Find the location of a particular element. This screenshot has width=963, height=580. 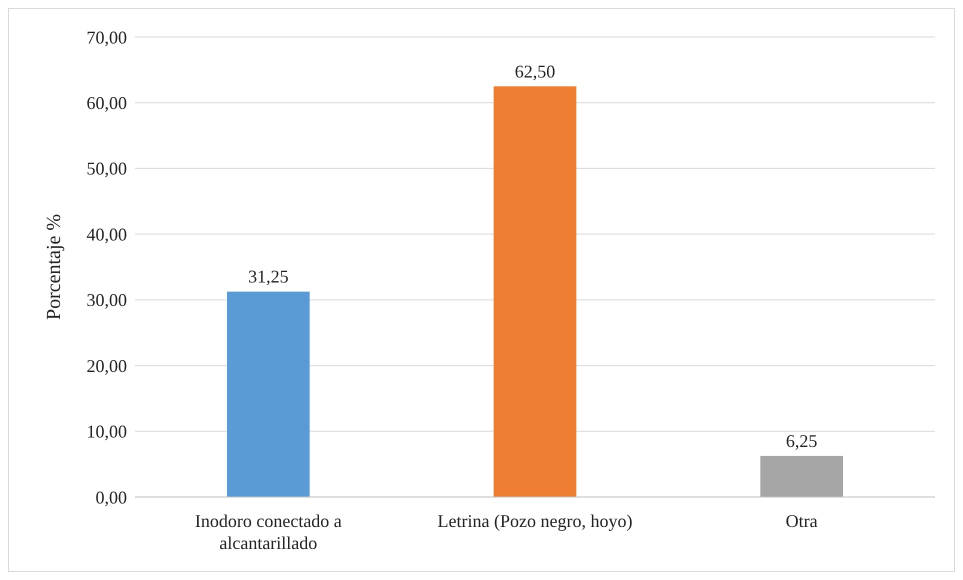

x-tick-label: Inodoro conectado a alcantarillado is located at coordinates (268, 532).